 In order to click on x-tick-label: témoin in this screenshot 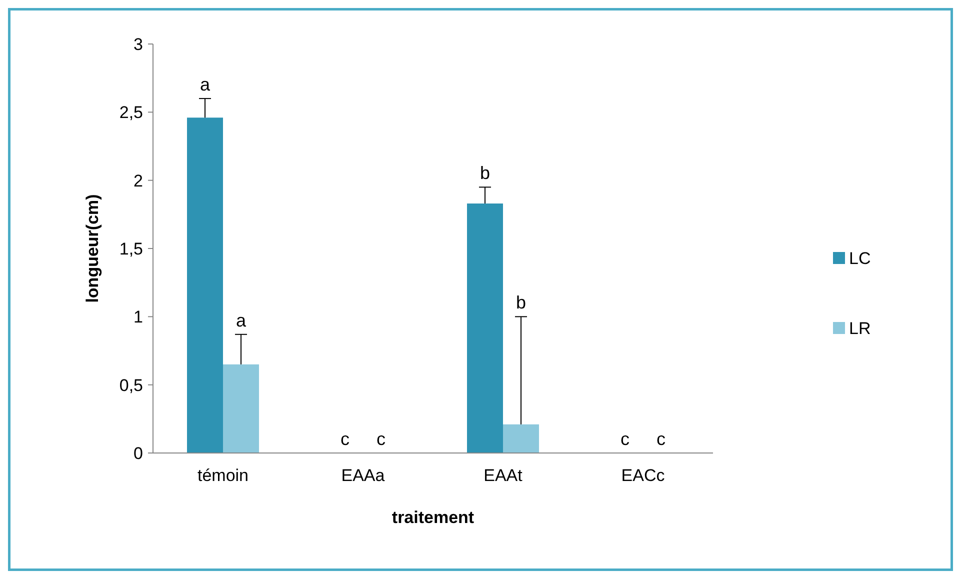, I will do `click(223, 475)`.